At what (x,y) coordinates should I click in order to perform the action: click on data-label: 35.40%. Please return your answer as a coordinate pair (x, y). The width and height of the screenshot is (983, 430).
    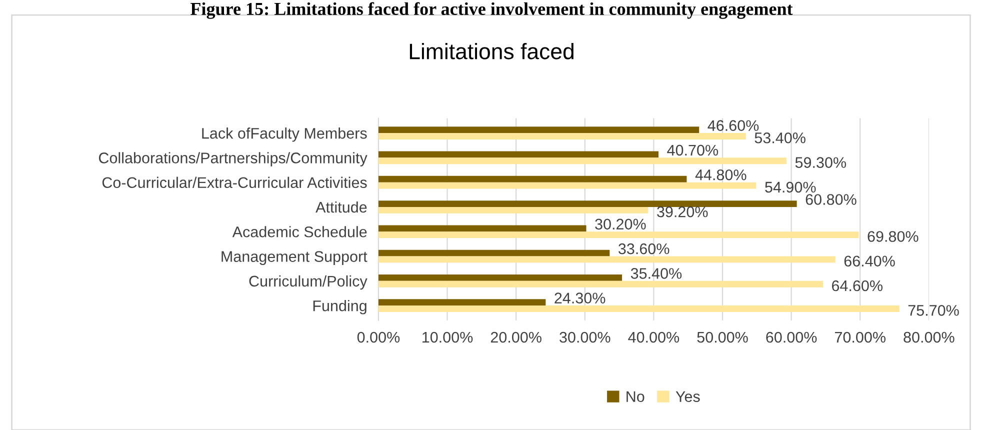
    Looking at the image, I should click on (656, 273).